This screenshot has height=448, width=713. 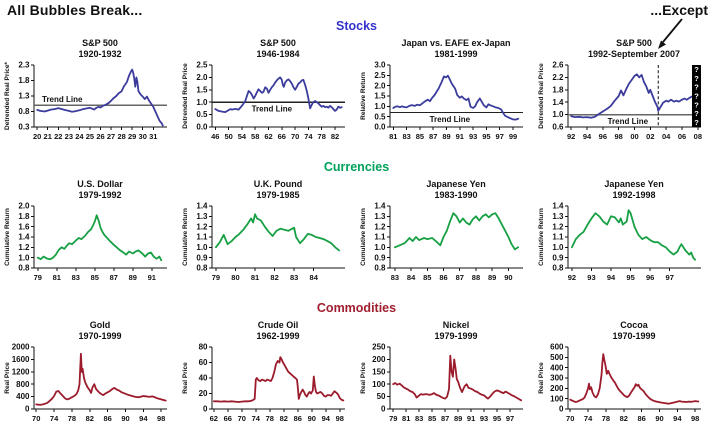 What do you see at coordinates (456, 325) in the screenshot?
I see `chart-title: Nickel` at bounding box center [456, 325].